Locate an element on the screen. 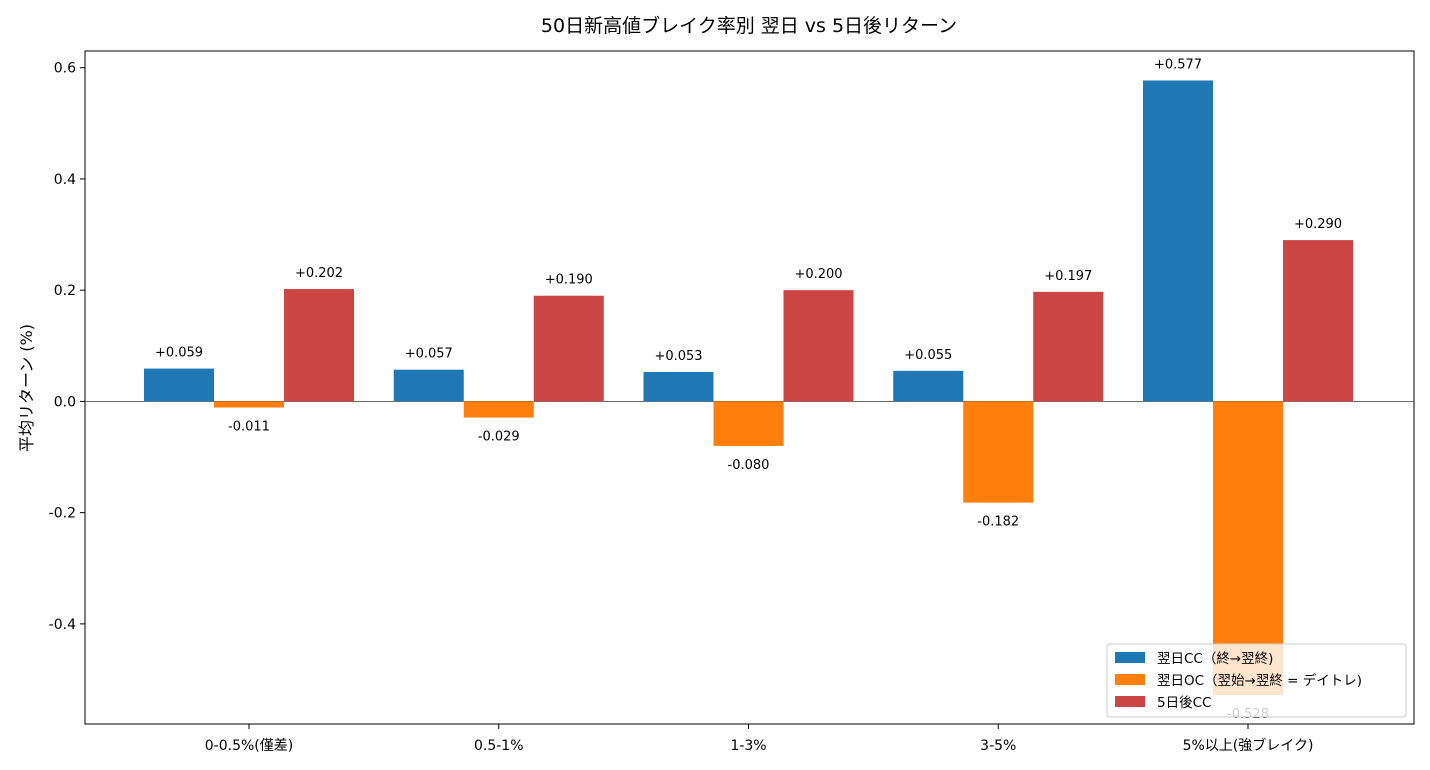  y-tick-label: 0.2 is located at coordinates (65, 291).